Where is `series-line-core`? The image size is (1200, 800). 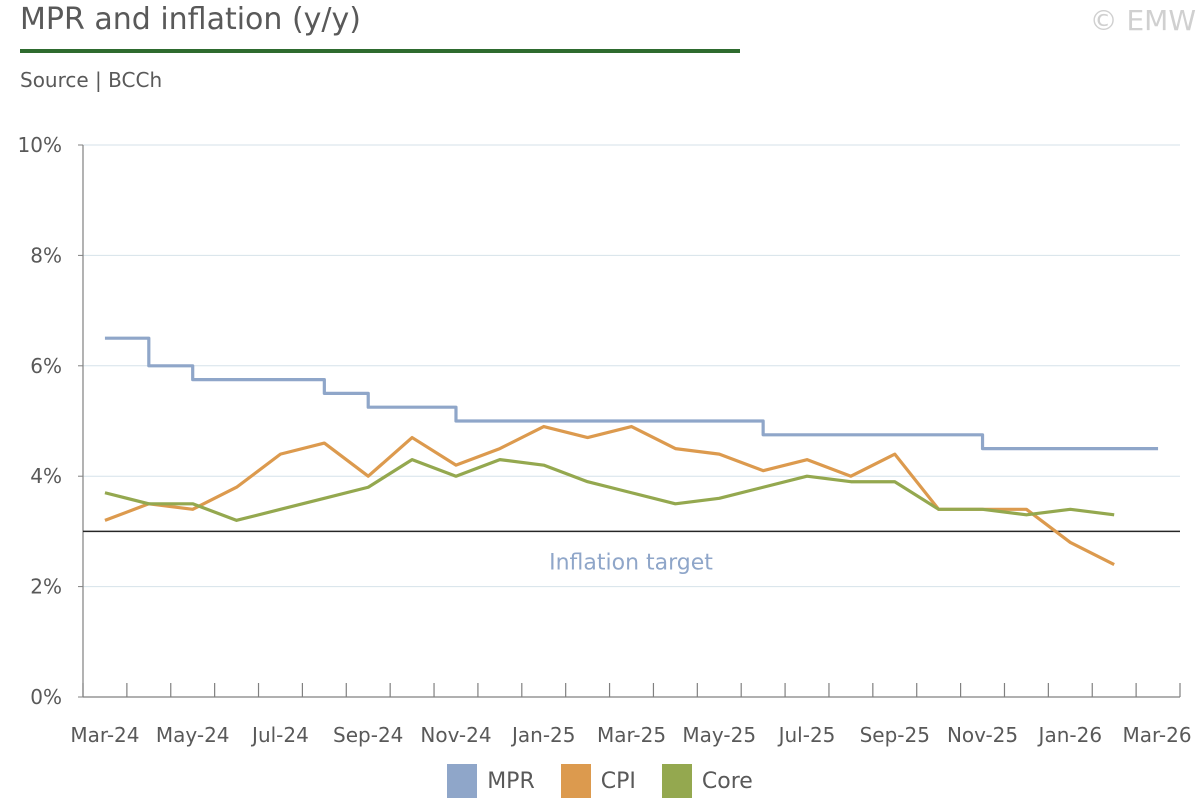
series-line-core is located at coordinates (609, 490).